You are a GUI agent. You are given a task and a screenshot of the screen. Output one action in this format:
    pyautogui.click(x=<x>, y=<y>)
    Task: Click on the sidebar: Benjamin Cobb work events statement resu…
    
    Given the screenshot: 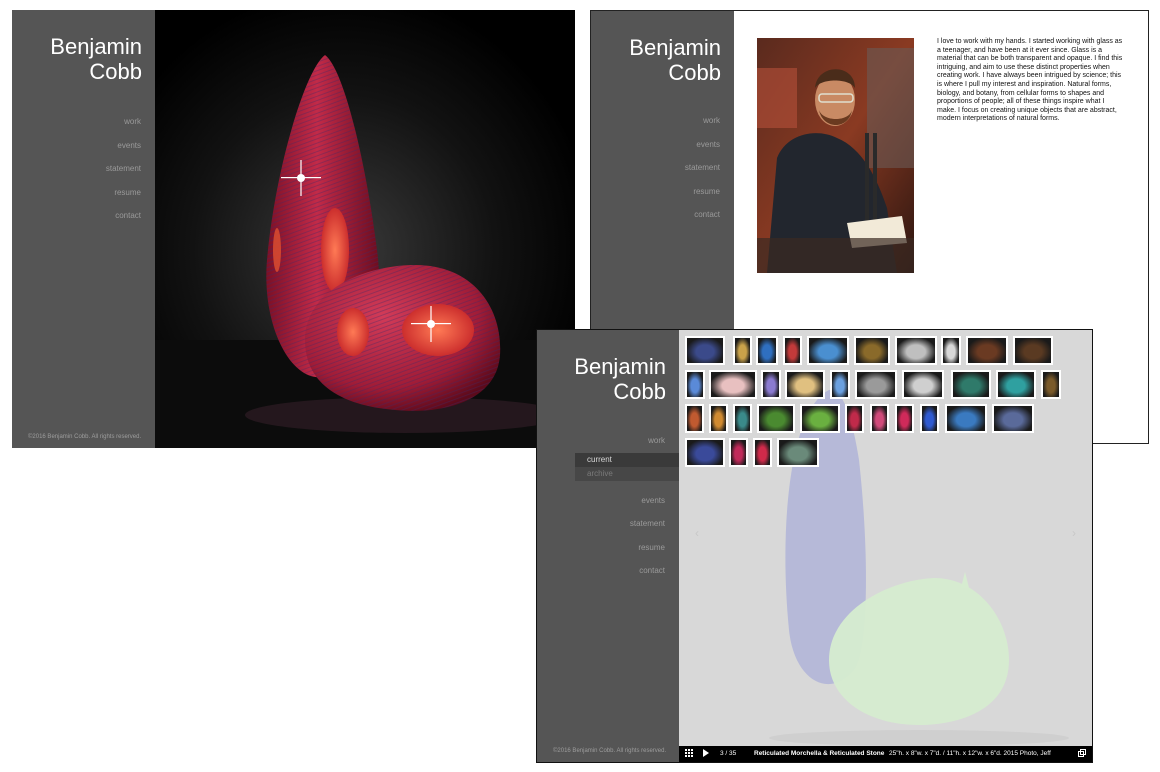 What is the action you would take?
    pyautogui.click(x=83, y=229)
    